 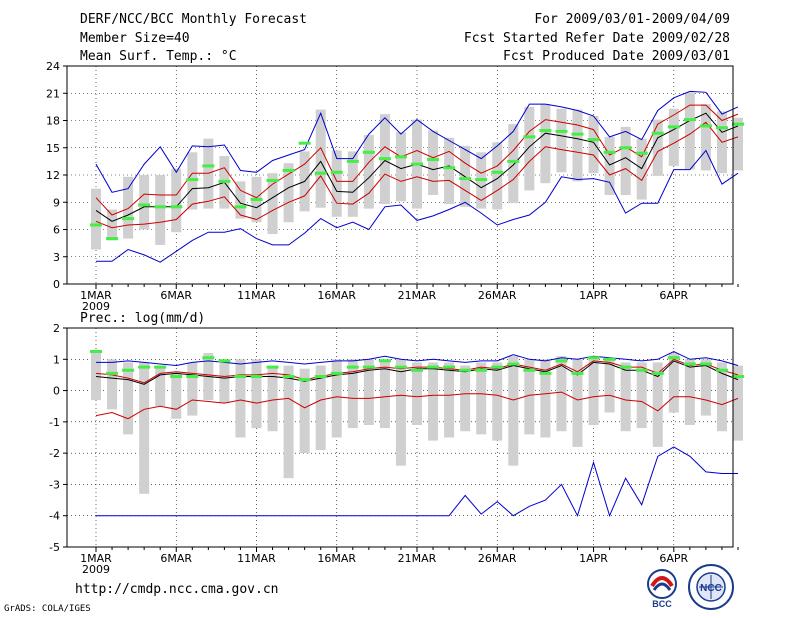 I want to click on y-tick-label: 1, so click(x=56, y=359).